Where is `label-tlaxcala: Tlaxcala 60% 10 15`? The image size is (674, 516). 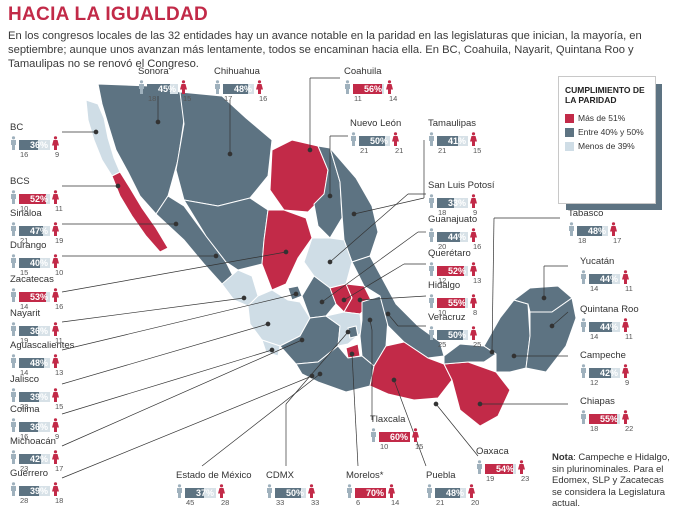 label-tlaxcala: Tlaxcala 60% 10 15 is located at coordinates (400, 432).